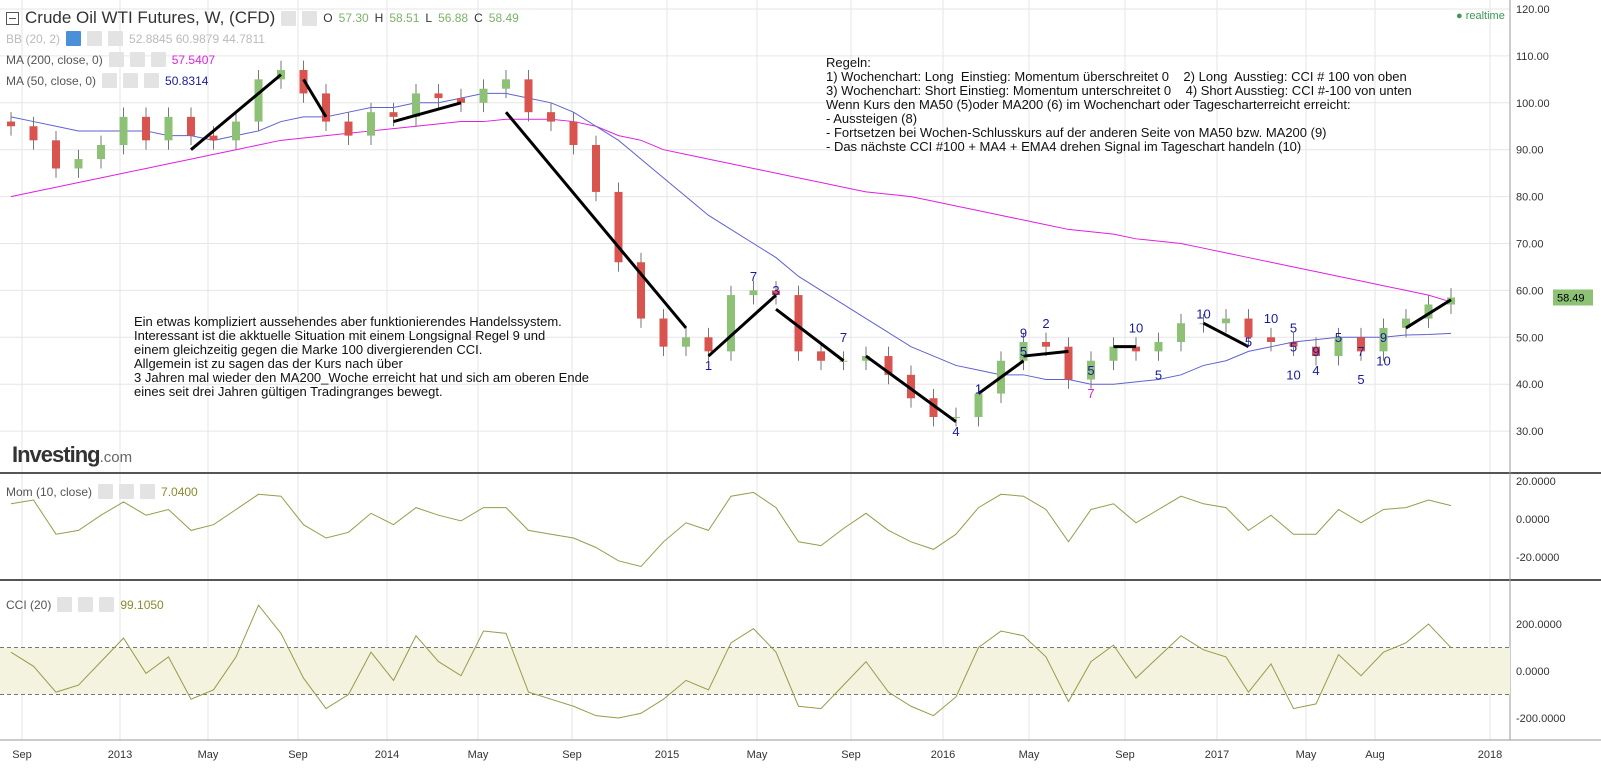 Image resolution: width=1601 pixels, height=768 pixels. What do you see at coordinates (54, 59) in the screenshot?
I see `ma200-label: MA (200, close, 0)` at bounding box center [54, 59].